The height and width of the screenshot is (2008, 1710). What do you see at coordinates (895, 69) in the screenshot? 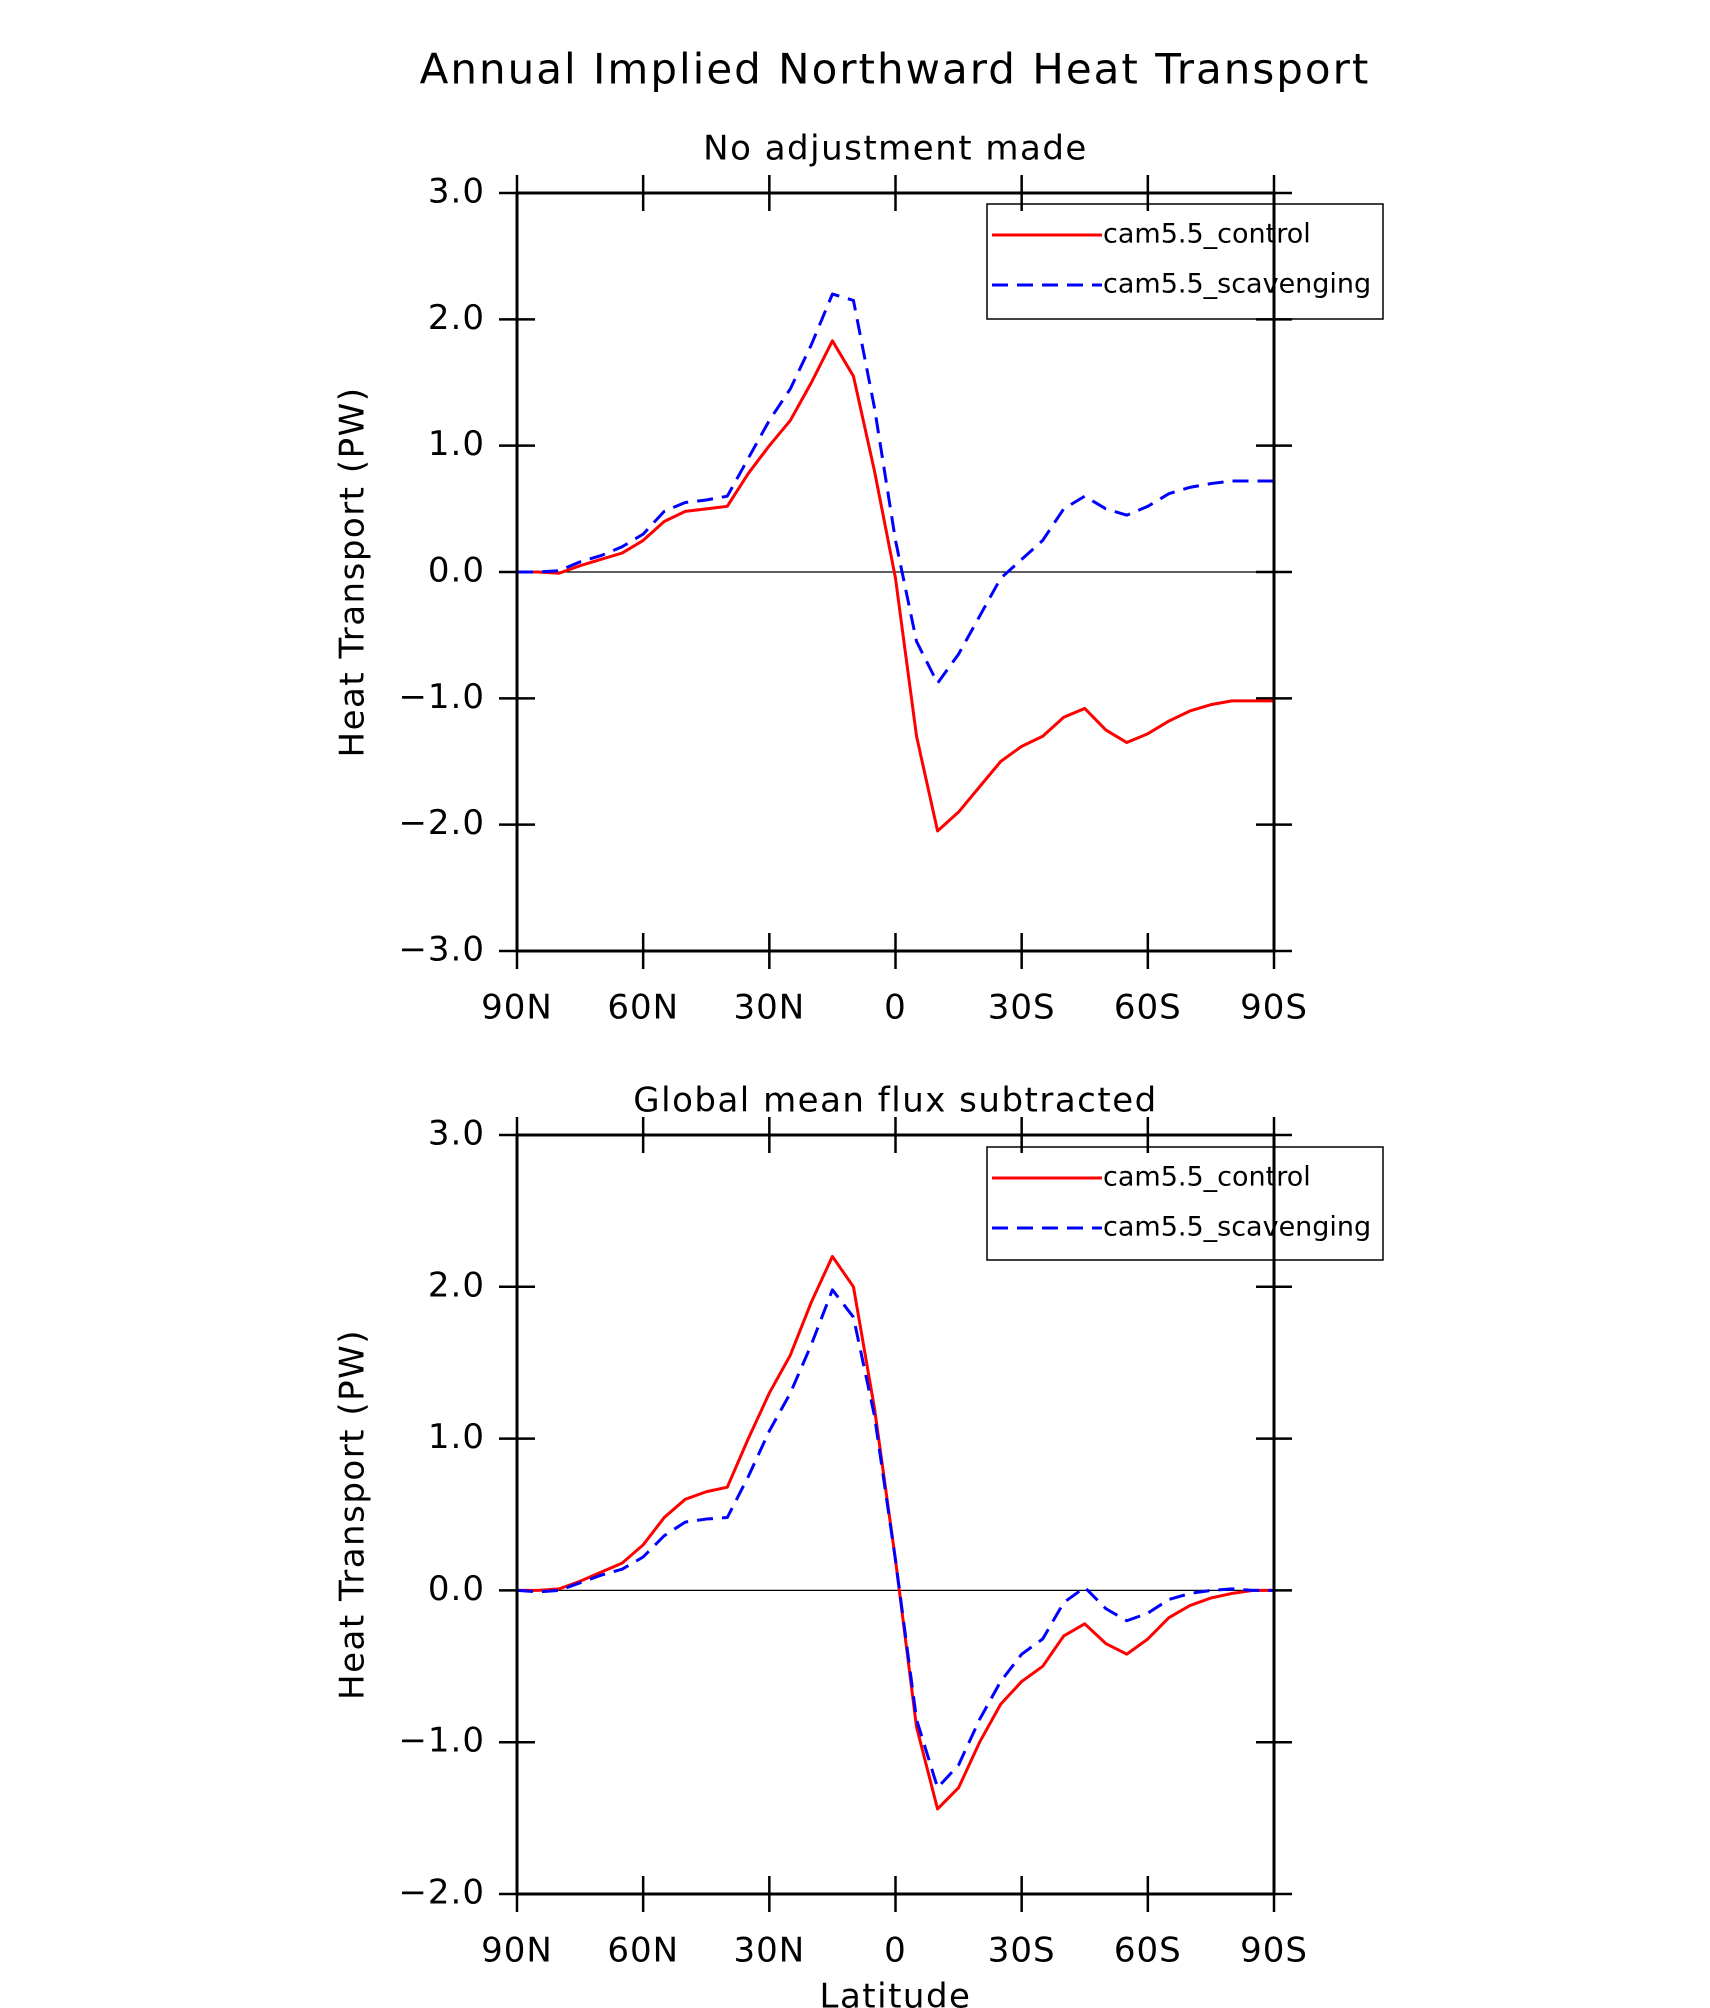
I see `figure-title: Annual Implied Northward Heat Transport` at bounding box center [895, 69].